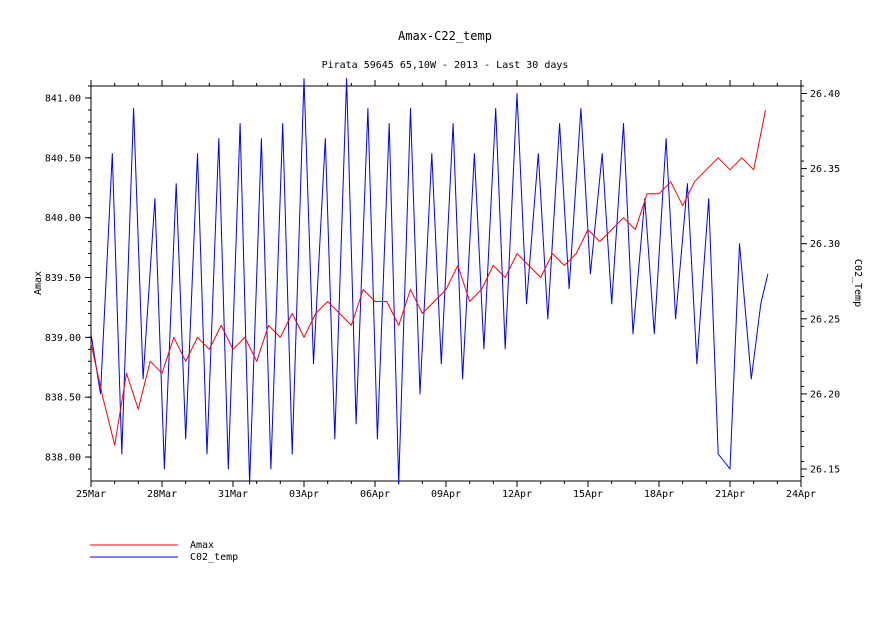 This screenshot has width=891, height=630. What do you see at coordinates (517, 494) in the screenshot?
I see `x-tick-label: 12Apr` at bounding box center [517, 494].